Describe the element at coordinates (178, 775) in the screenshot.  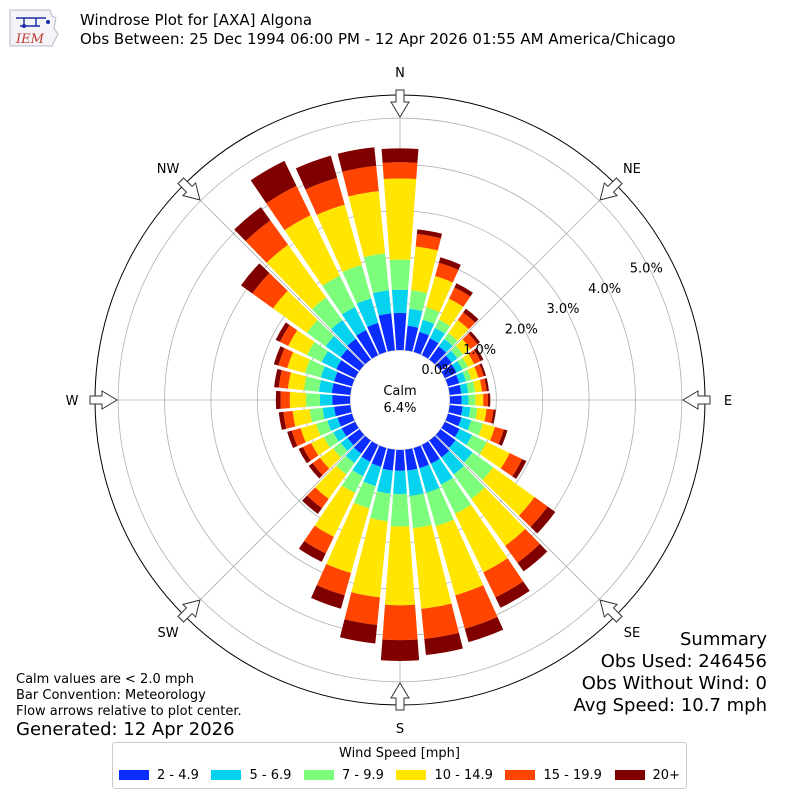
I see `legend-label: 2 - 4.9` at that location.